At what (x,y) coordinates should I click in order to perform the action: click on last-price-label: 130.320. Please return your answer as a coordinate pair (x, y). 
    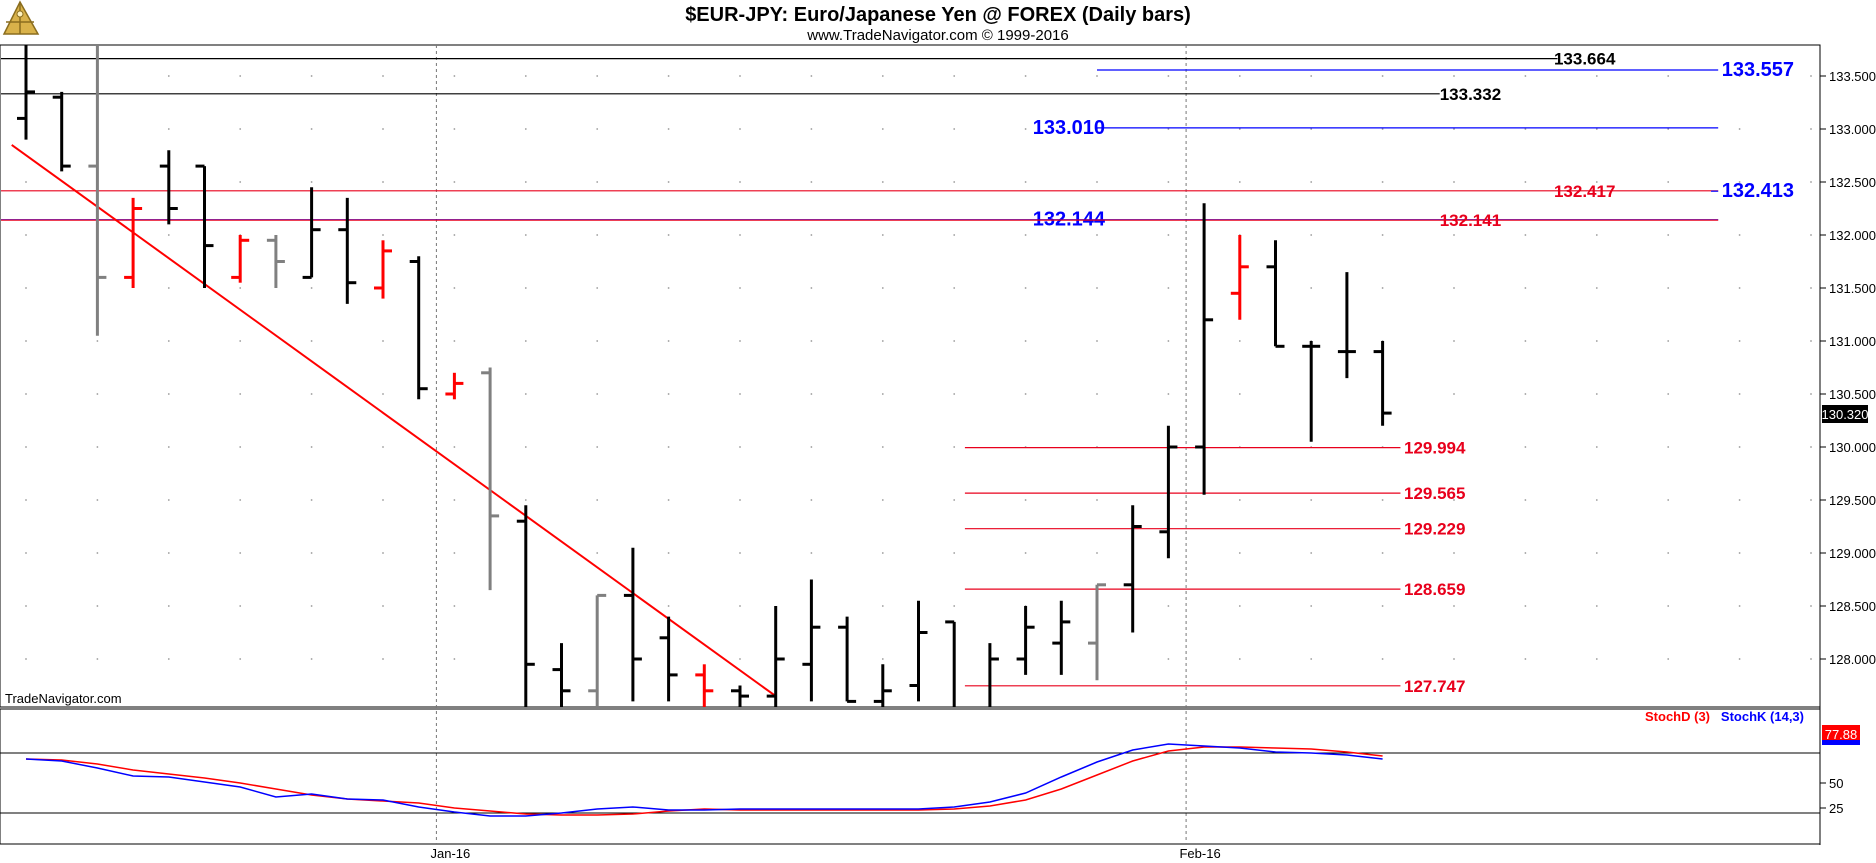
    Looking at the image, I should click on (1845, 414).